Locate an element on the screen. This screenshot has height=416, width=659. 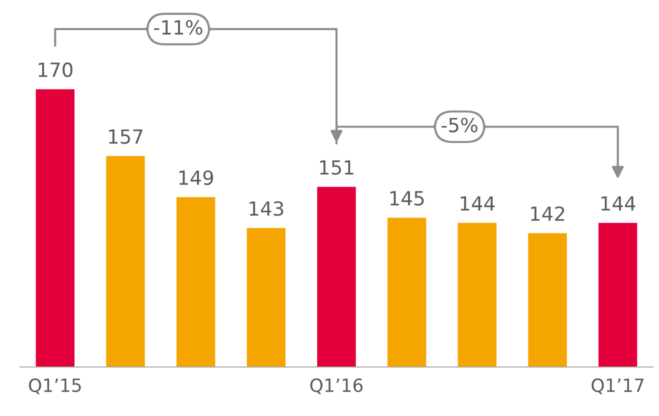
text: -11% is located at coordinates (178, 27).